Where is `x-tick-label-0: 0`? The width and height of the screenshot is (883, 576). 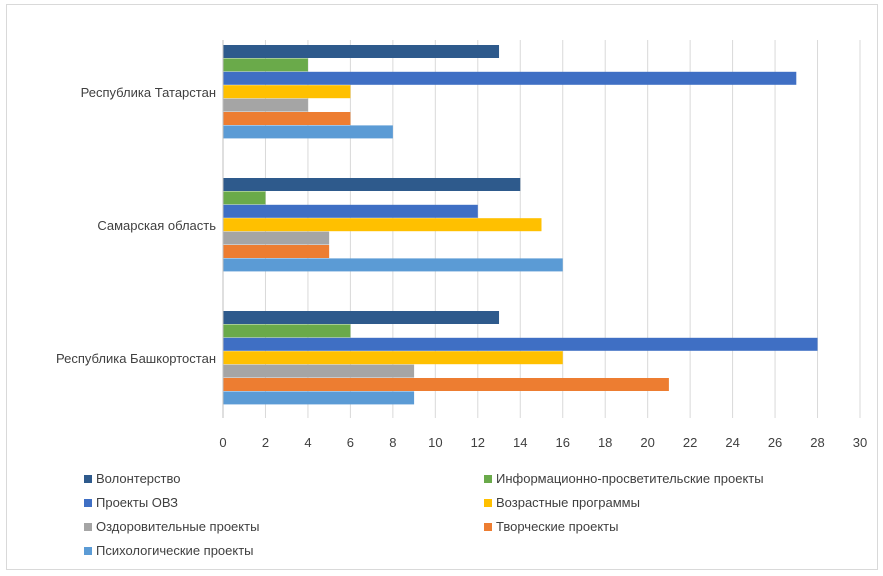
x-tick-label-0: 0 is located at coordinates (222, 442).